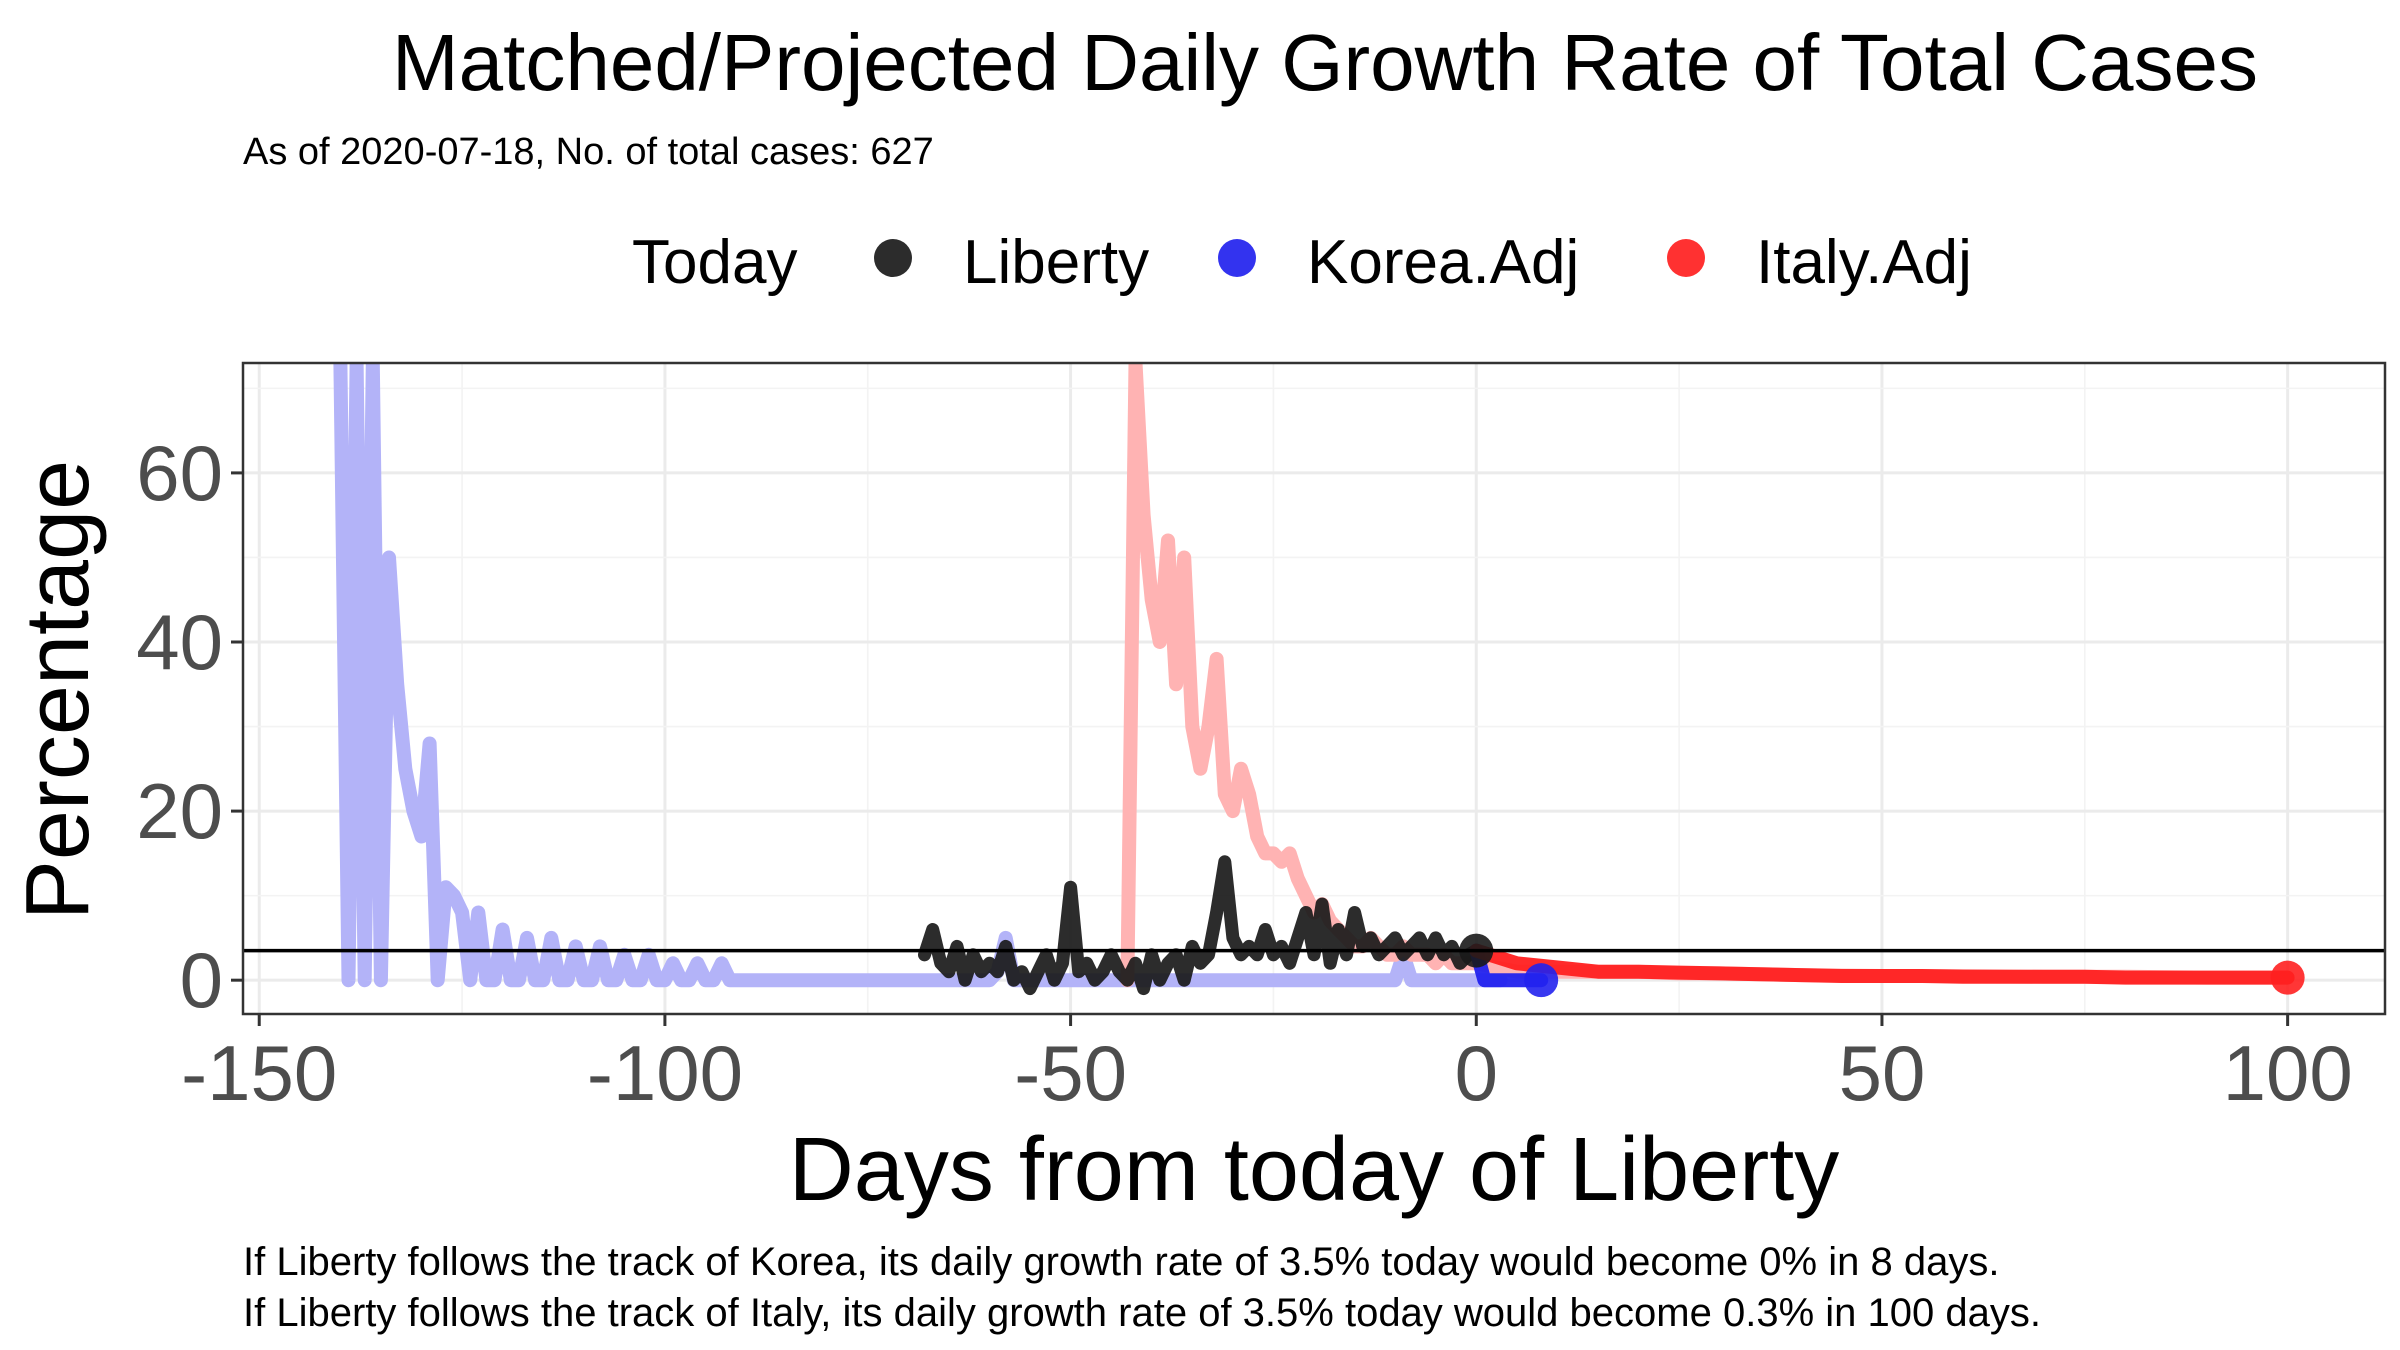 Image resolution: width=2400 pixels, height=1350 pixels. I want to click on x-axis-title: Days from today of Liberty, so click(1314, 1170).